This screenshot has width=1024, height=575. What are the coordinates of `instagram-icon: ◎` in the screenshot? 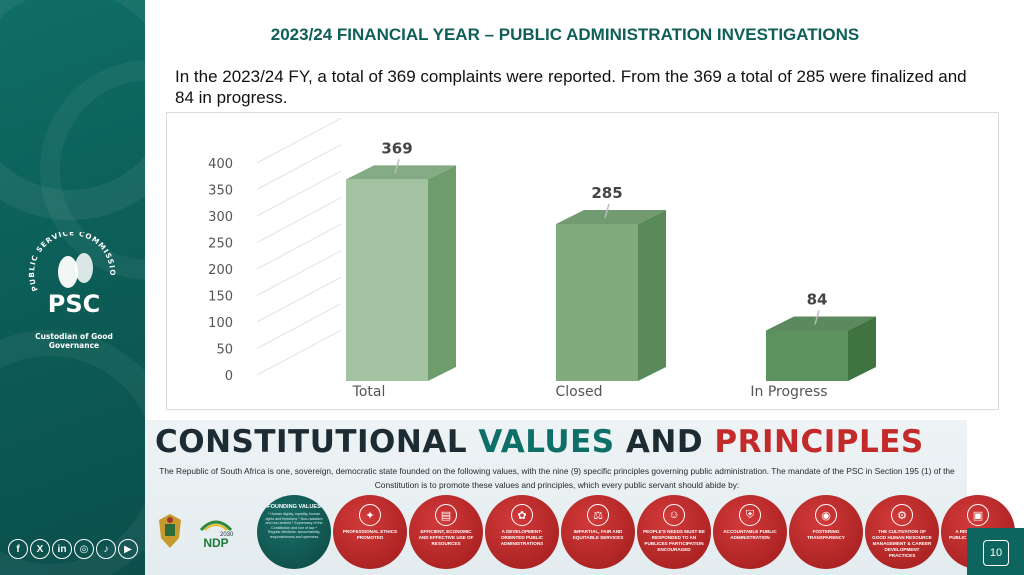 It's located at (84, 549).